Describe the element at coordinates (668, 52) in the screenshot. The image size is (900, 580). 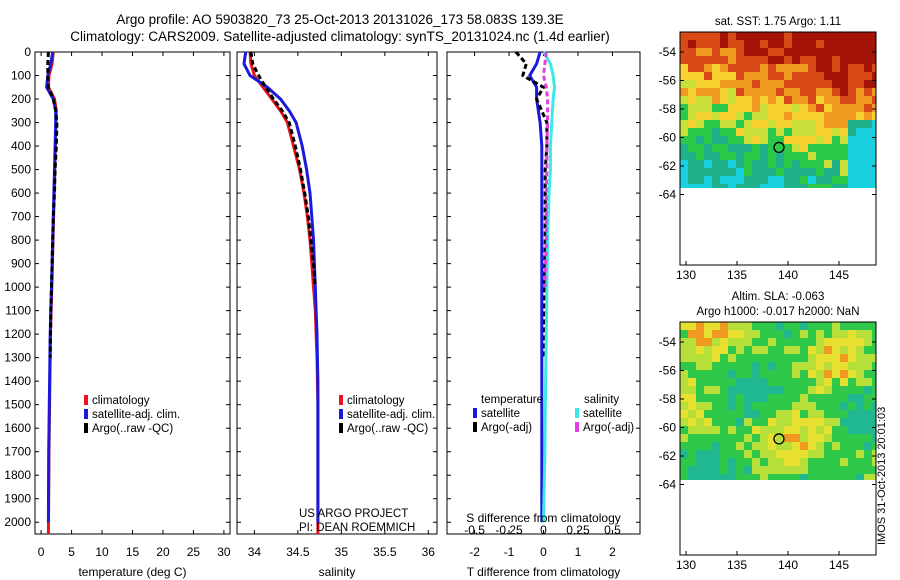
I see `map-y-tick-label: -54` at that location.